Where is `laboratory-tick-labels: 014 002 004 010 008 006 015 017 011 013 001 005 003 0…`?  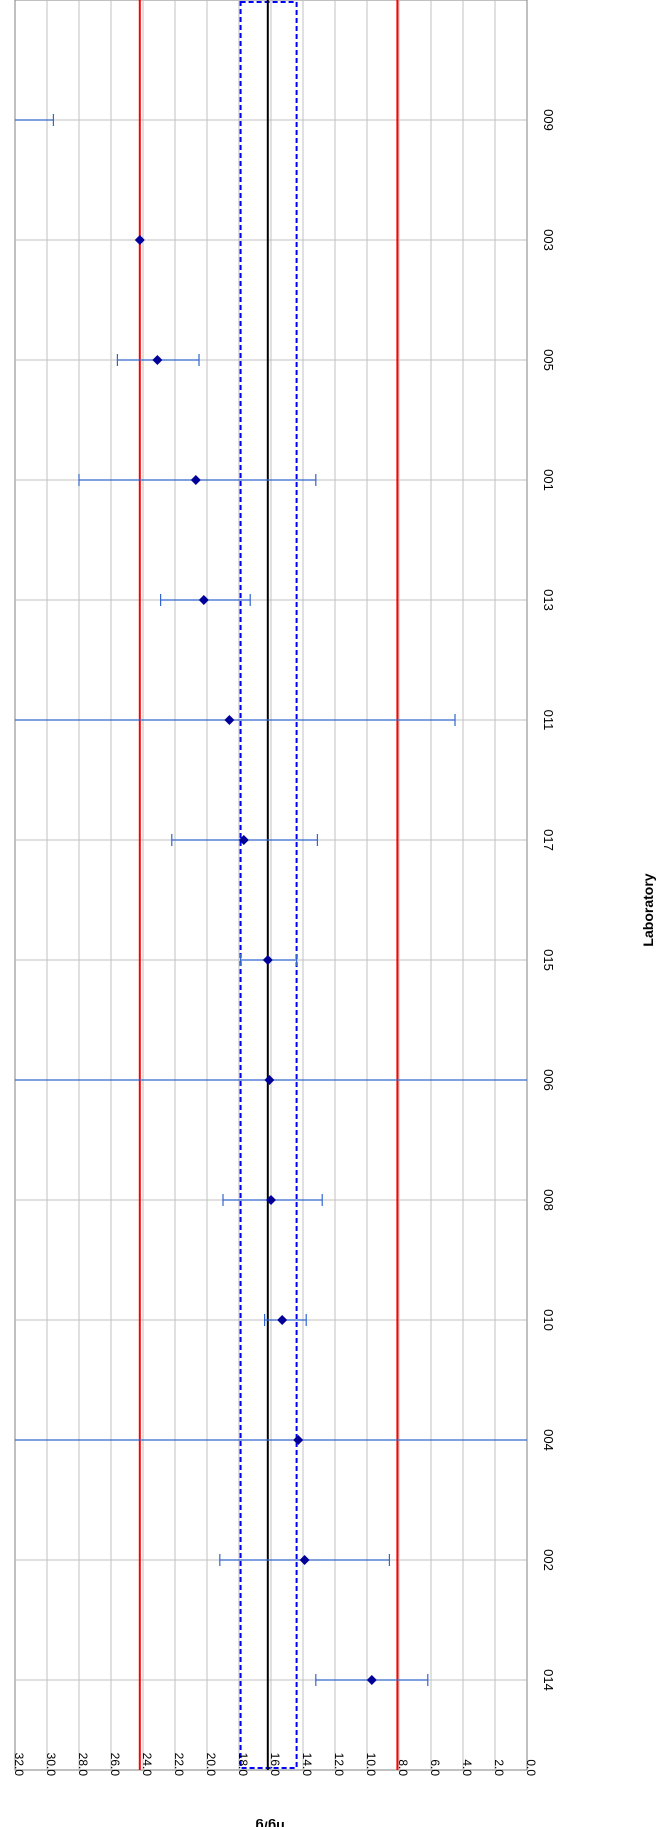
laboratory-tick-labels: 014 002 004 010 008 006 015 017 011 013 001 005 003 0… is located at coordinates (548, 900).